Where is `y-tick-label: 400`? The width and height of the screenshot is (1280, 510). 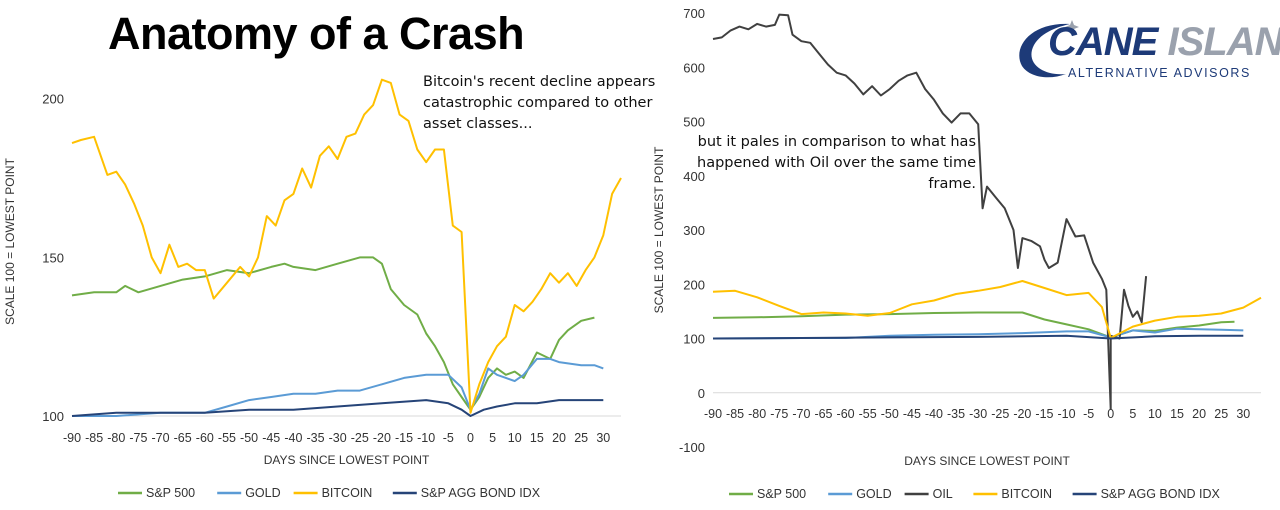
y-tick-label: 400 is located at coordinates (694, 176).